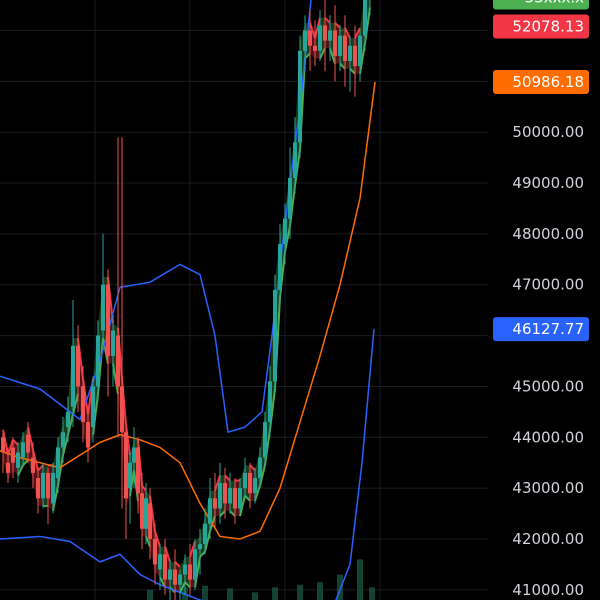 The width and height of the screenshot is (600, 600). I want to click on y-tick-label: 41000.00, so click(548, 590).